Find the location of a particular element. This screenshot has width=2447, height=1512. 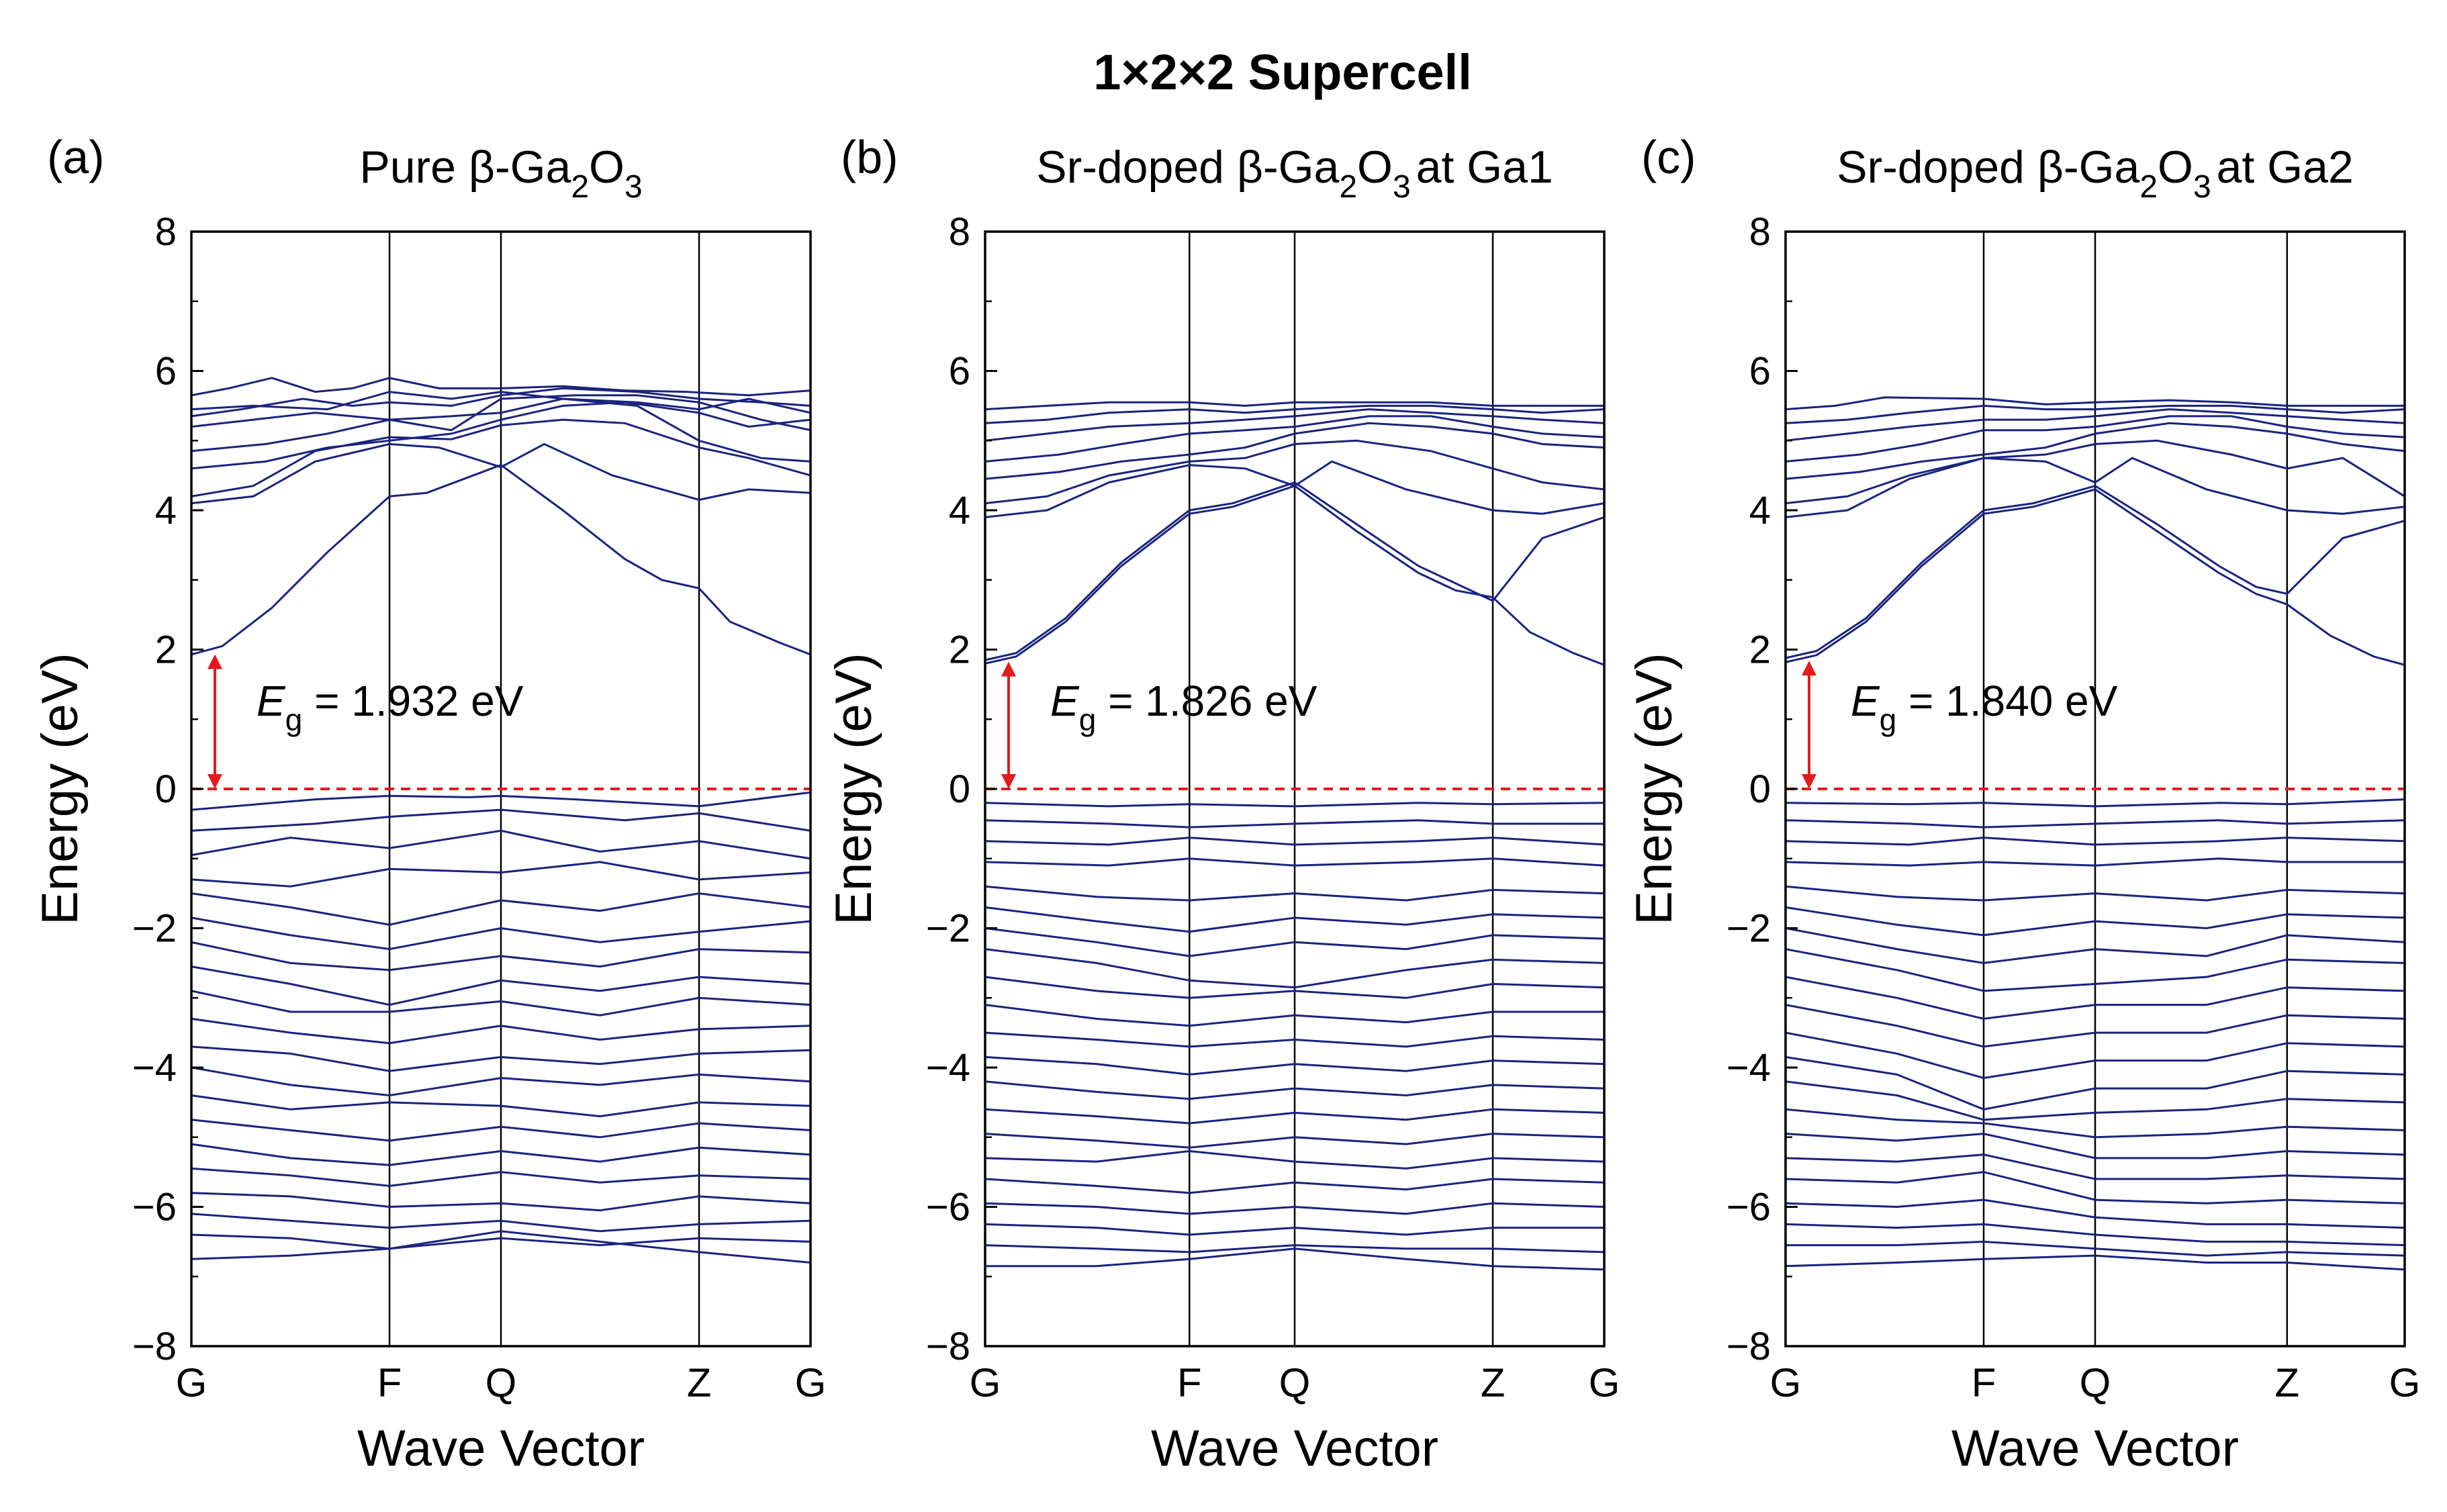

panel-label: (b) is located at coordinates (869, 157).